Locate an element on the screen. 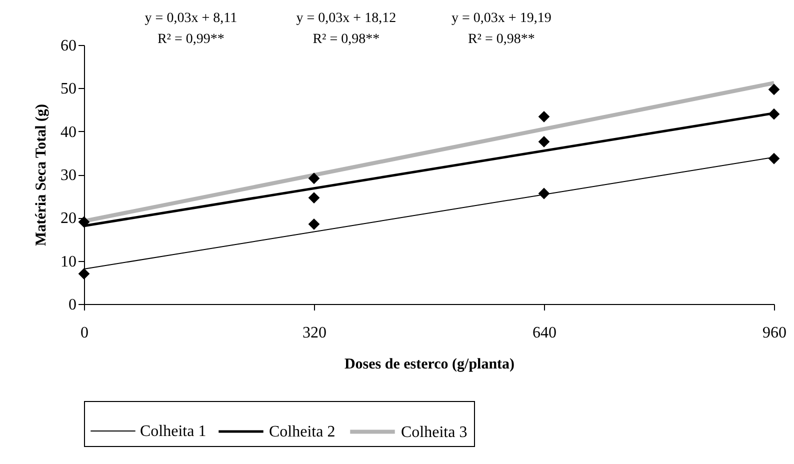  x-axis-title: Doses de esterco (g/planta) is located at coordinates (429, 364).